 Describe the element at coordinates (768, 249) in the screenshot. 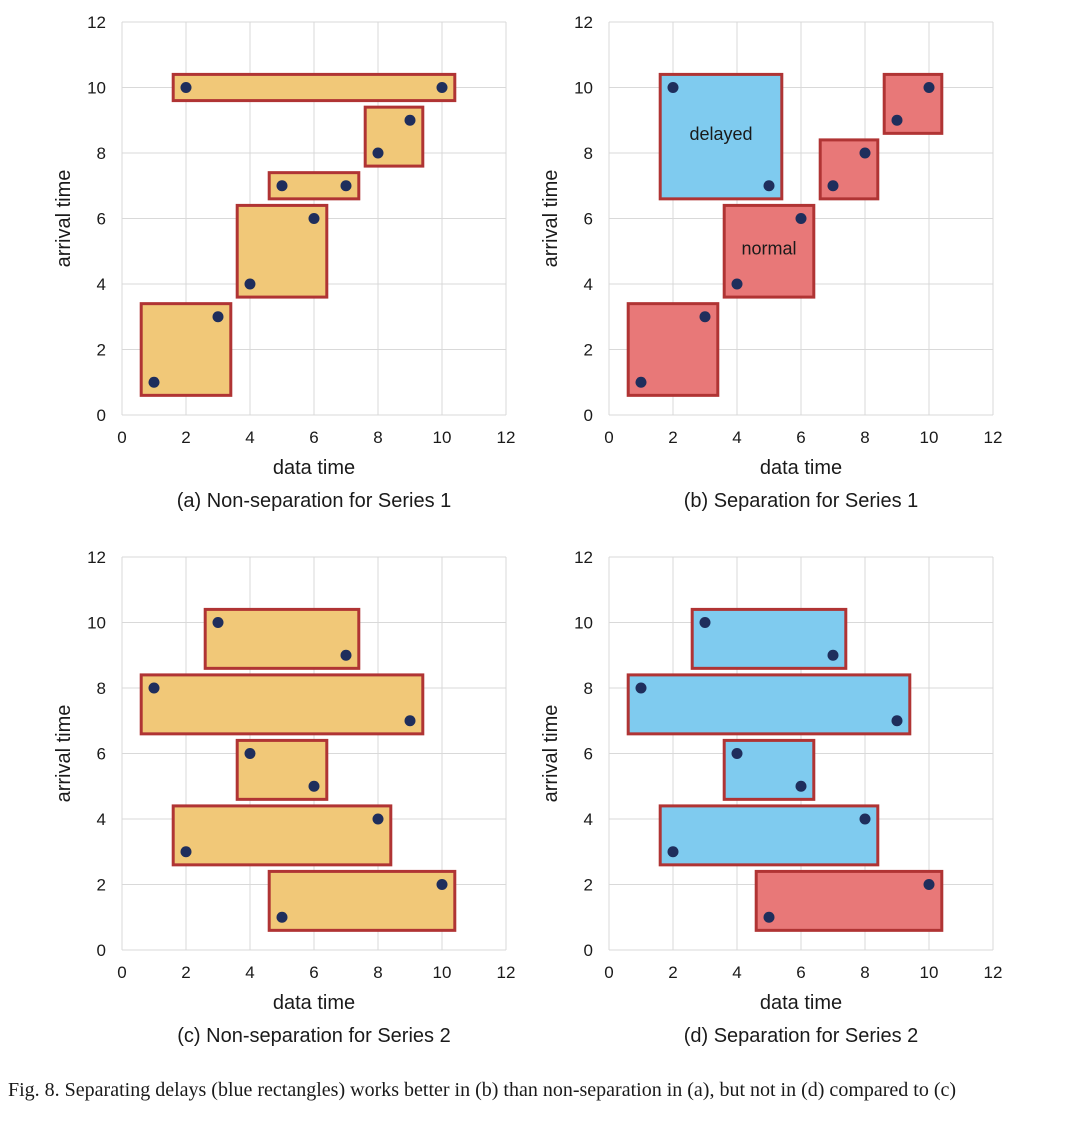

I see `annotation-label: normal` at that location.